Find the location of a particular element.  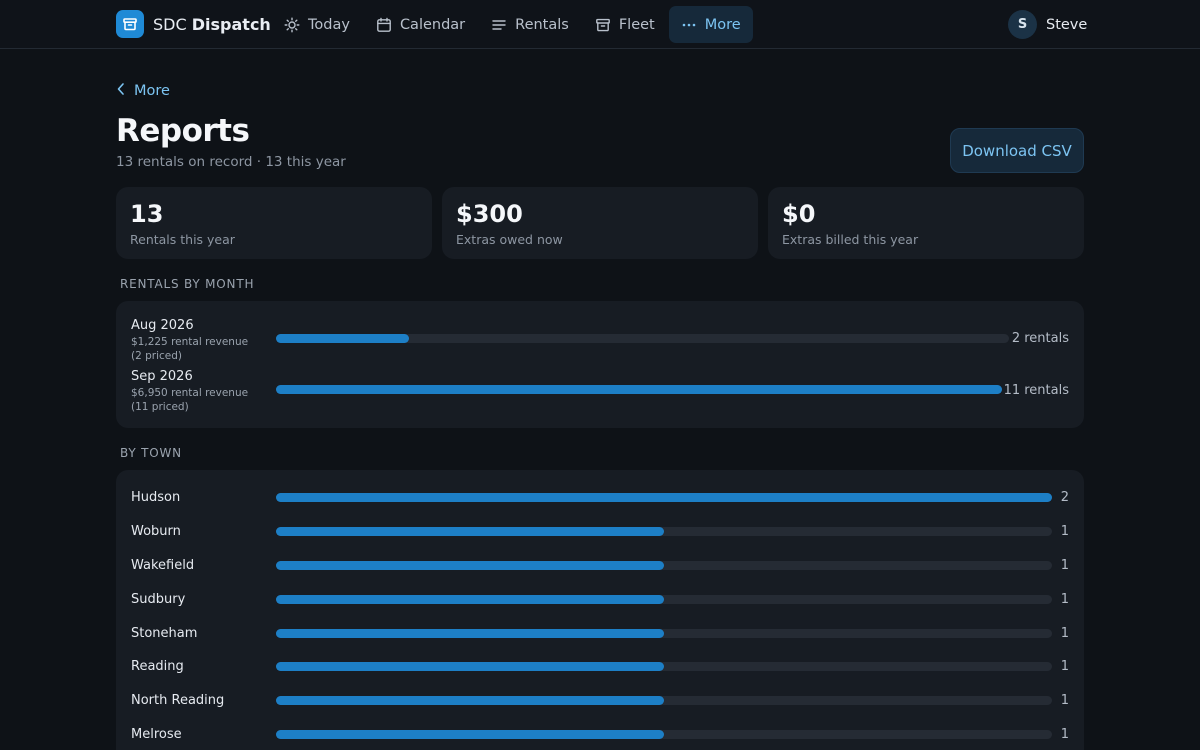

town-row: Hudson 2 is located at coordinates (600, 500).